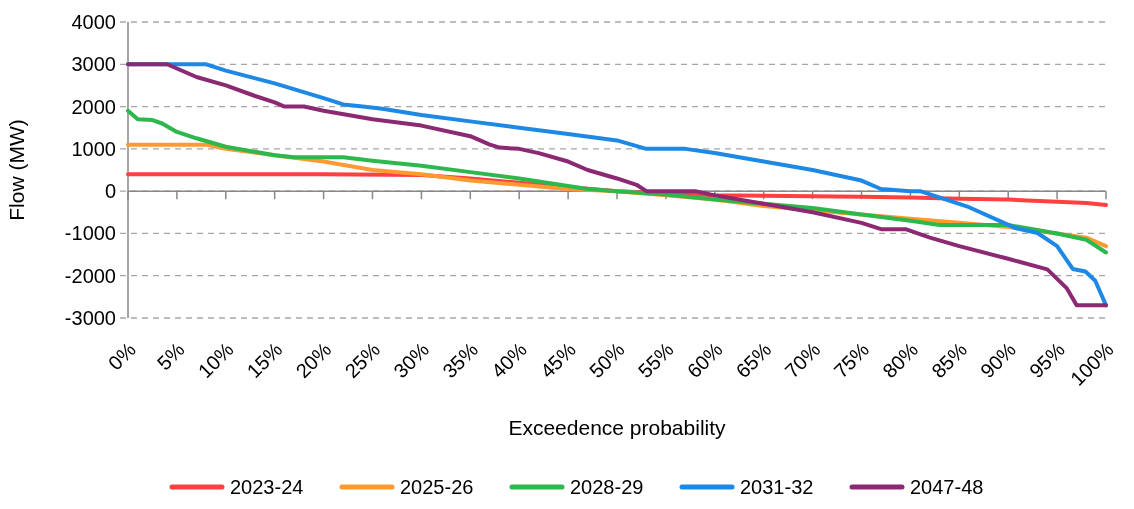 The height and width of the screenshot is (509, 1134). Describe the element at coordinates (802, 360) in the screenshot. I see `x-tick-label: 70%` at that location.